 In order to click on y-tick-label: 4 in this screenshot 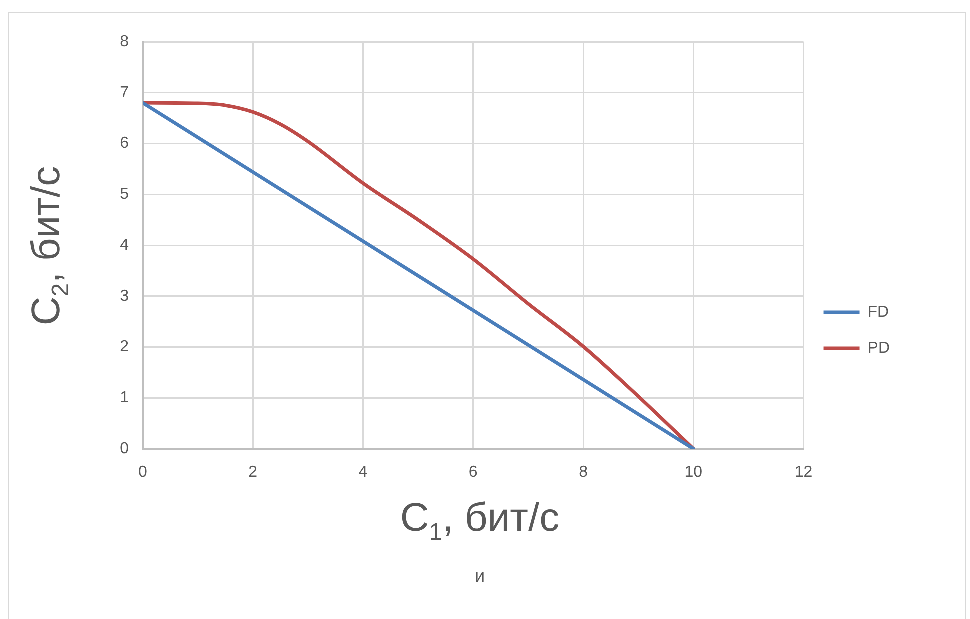, I will do `click(125, 245)`.